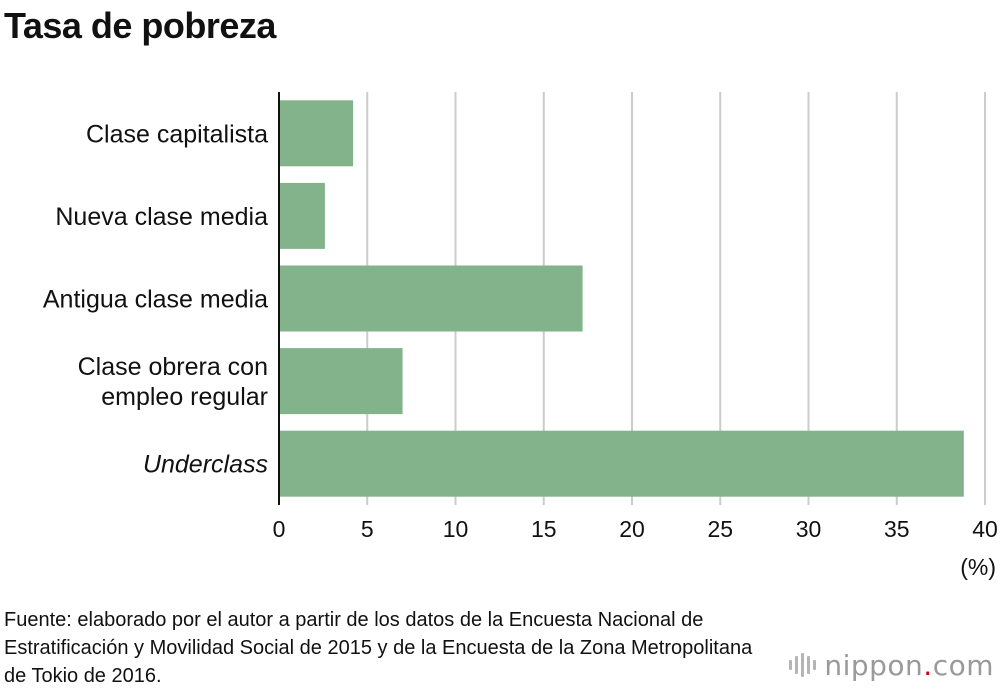 The height and width of the screenshot is (692, 1000). Describe the element at coordinates (985, 529) in the screenshot. I see `x-tick-label: 40` at that location.